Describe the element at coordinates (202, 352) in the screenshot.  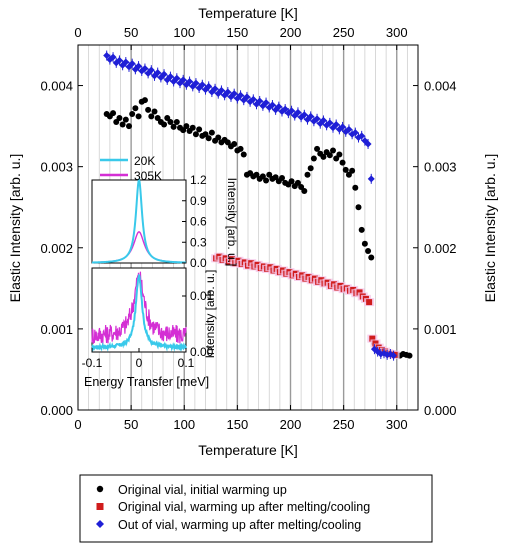
I see `inset-y-tick-label-lower: 0.00` at that location.